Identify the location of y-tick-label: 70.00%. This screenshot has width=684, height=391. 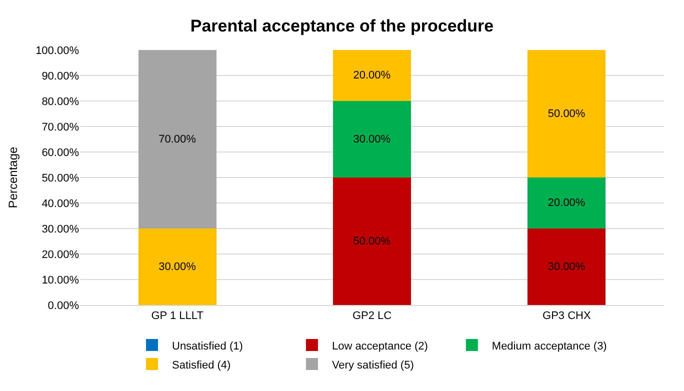
(61, 127).